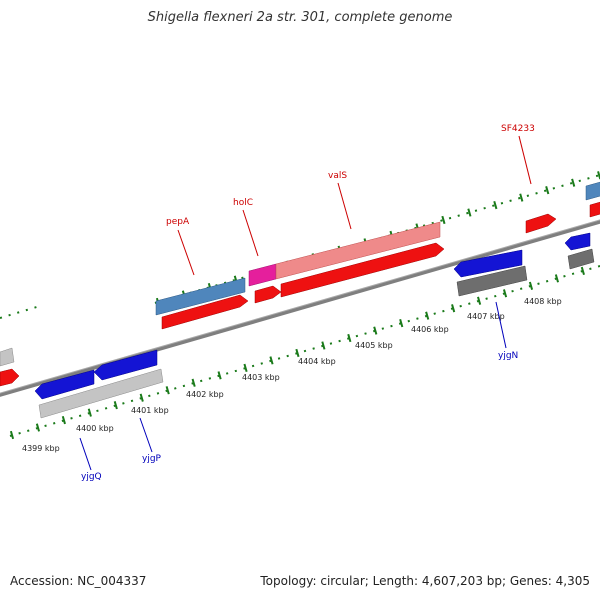 This screenshot has height=600, width=600. Describe the element at coordinates (91, 477) in the screenshot. I see `gene-label-yjgQ: yjgQ` at that location.